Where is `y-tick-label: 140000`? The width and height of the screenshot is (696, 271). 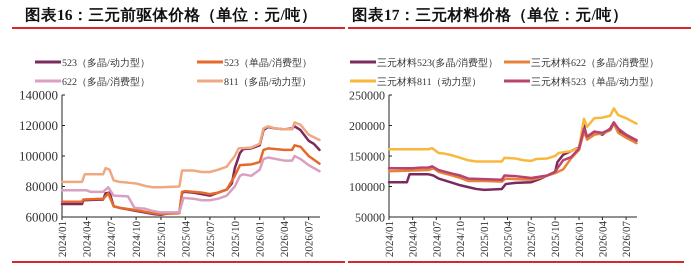 y-tick-label: 140000 is located at coordinates (38, 95).